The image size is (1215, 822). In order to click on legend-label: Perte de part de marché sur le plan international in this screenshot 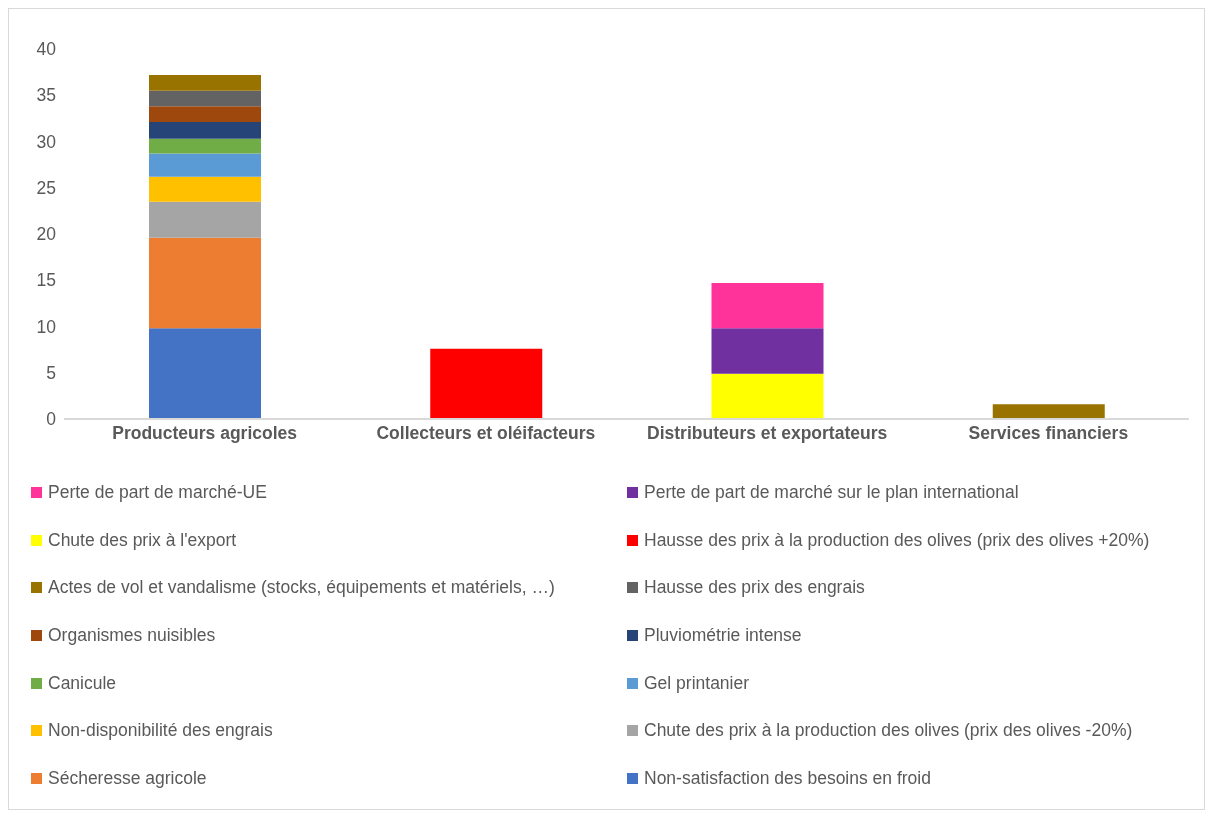, I will do `click(831, 493)`.